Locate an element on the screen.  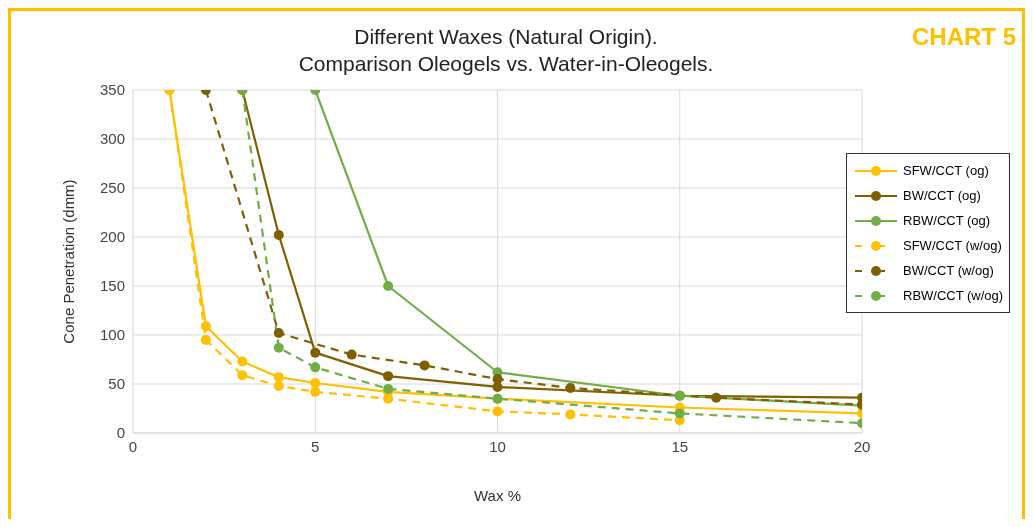
legend-label: RBW/CCT (w/og) is located at coordinates (953, 295).